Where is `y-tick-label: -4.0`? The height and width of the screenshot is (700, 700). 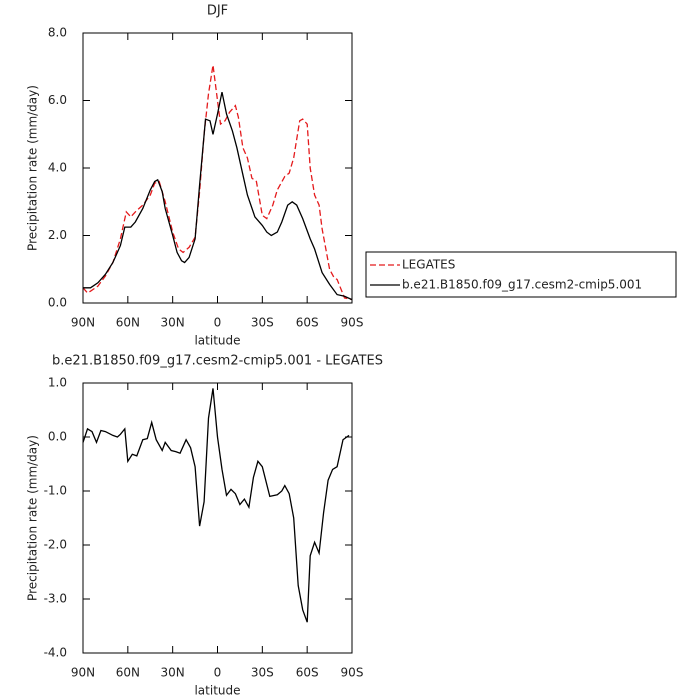 y-tick-label: -4.0 is located at coordinates (55, 653).